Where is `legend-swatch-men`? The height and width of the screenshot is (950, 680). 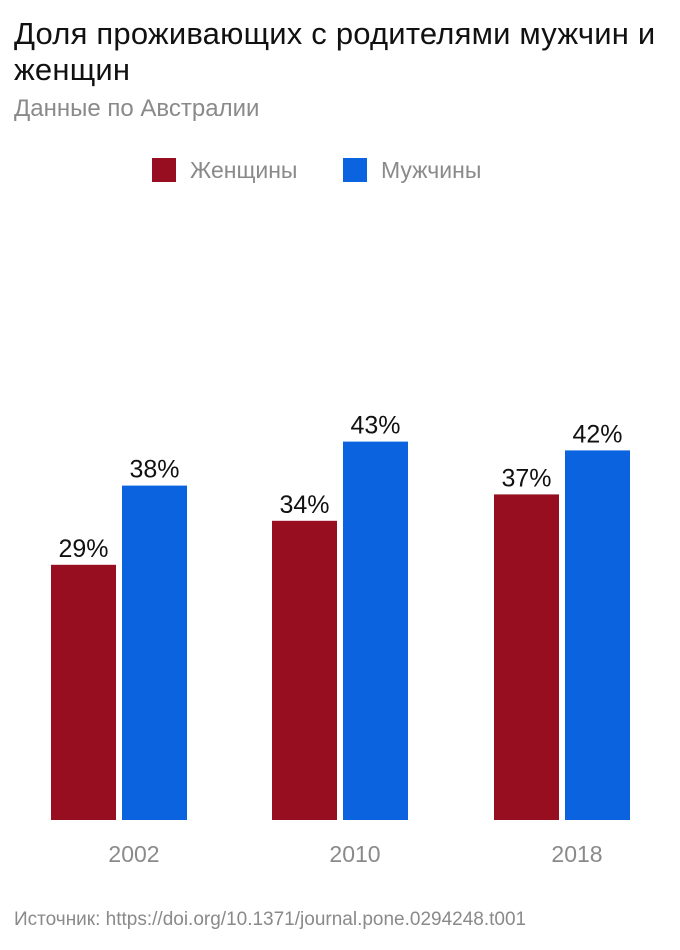
legend-swatch-men is located at coordinates (355, 170).